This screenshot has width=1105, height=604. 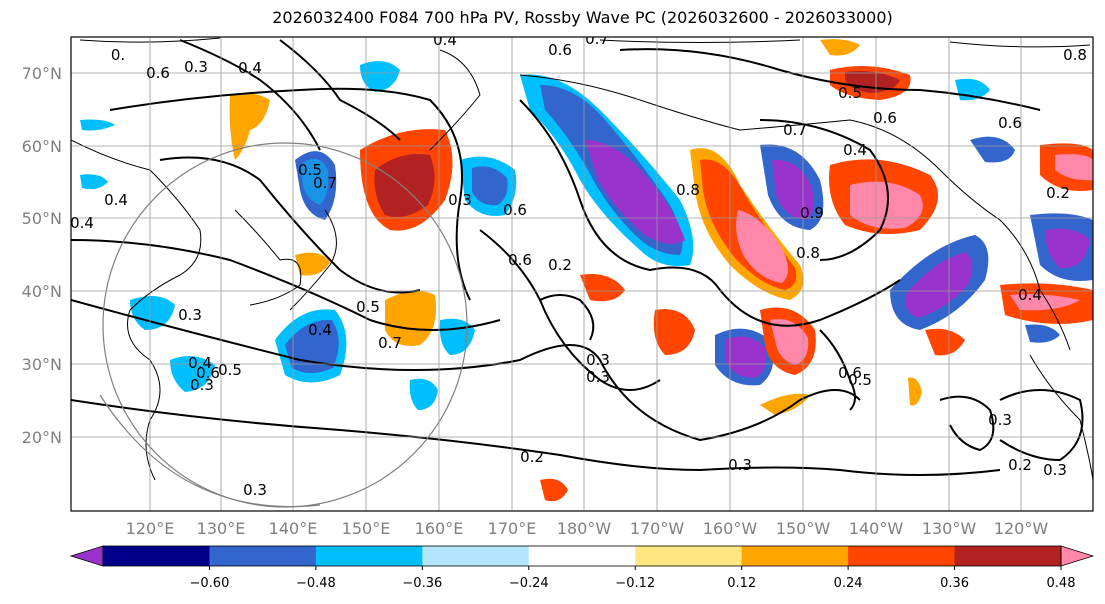 I want to click on colorbar-tick-label: −0.60, so click(x=210, y=583).